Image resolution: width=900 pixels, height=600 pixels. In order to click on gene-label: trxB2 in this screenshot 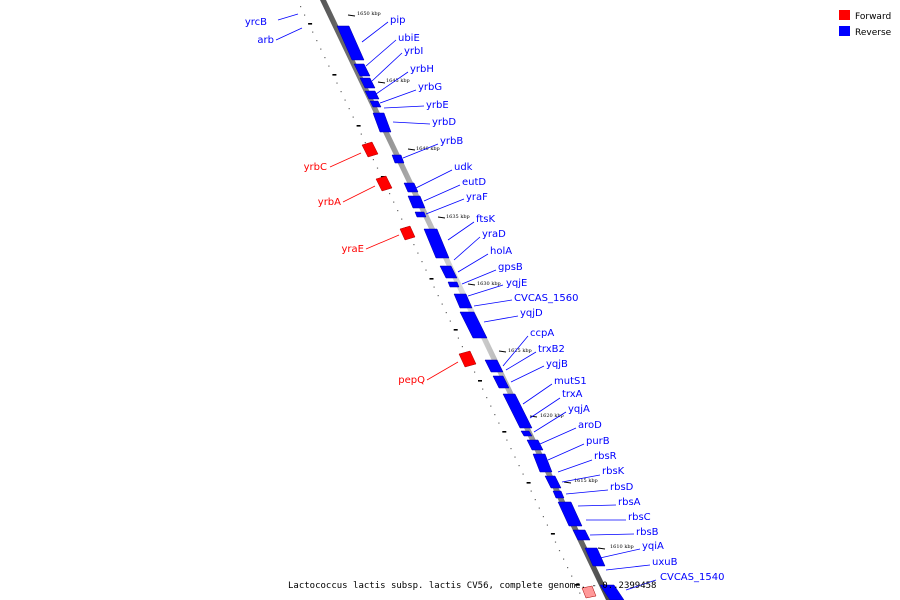, I will do `click(551, 349)`.